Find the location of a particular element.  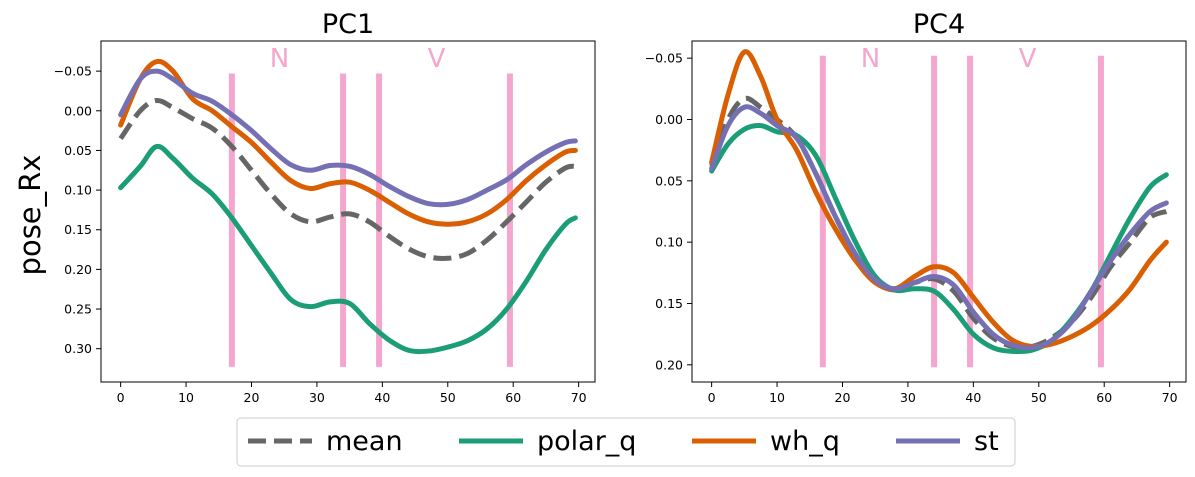

series-line-wh-q is located at coordinates (348, 142).